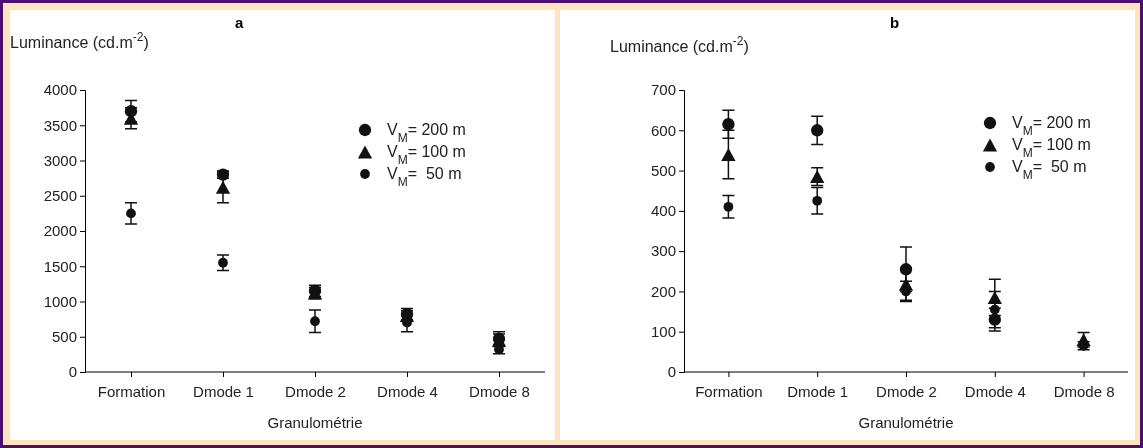  What do you see at coordinates (60, 196) in the screenshot?
I see `y-tick-label: 2500` at bounding box center [60, 196].